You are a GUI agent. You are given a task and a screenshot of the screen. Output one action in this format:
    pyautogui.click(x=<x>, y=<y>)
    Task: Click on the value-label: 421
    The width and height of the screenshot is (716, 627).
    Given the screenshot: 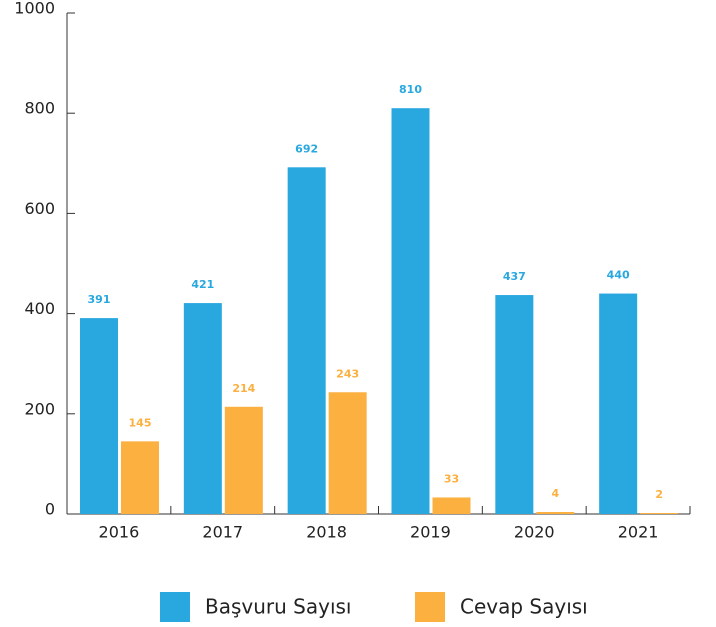 What is the action you would take?
    pyautogui.click(x=202, y=284)
    